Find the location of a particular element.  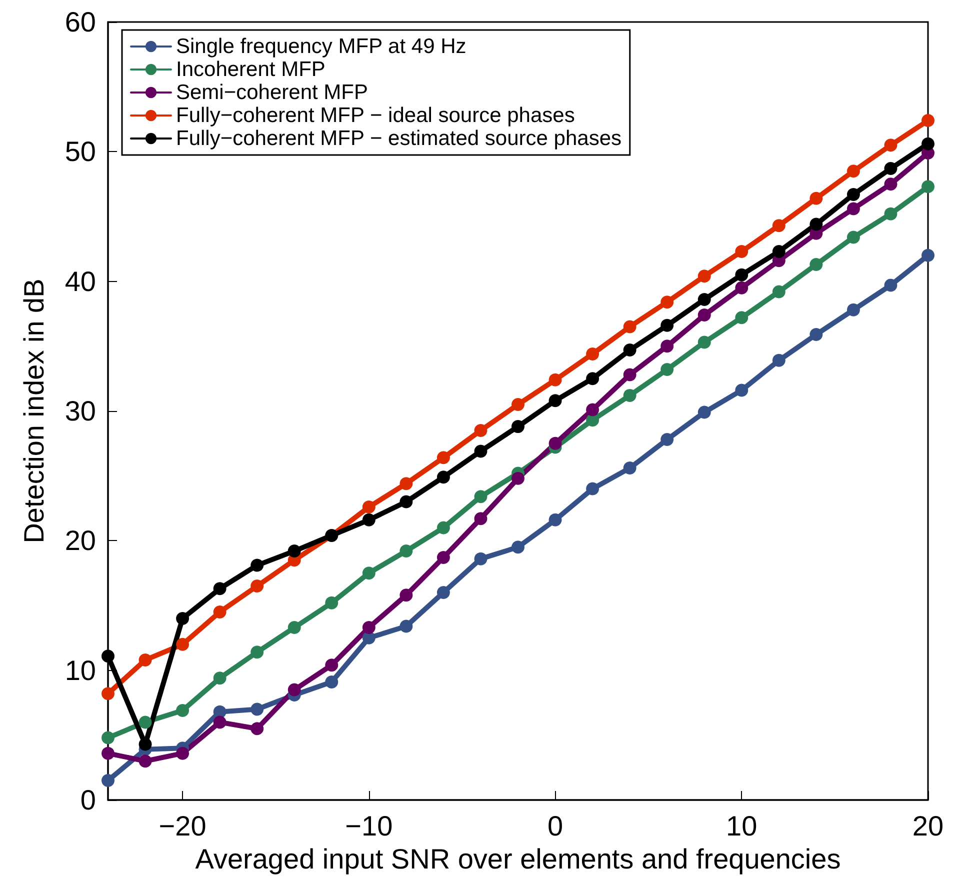

y-tick-label: 0 is located at coordinates (88, 800).